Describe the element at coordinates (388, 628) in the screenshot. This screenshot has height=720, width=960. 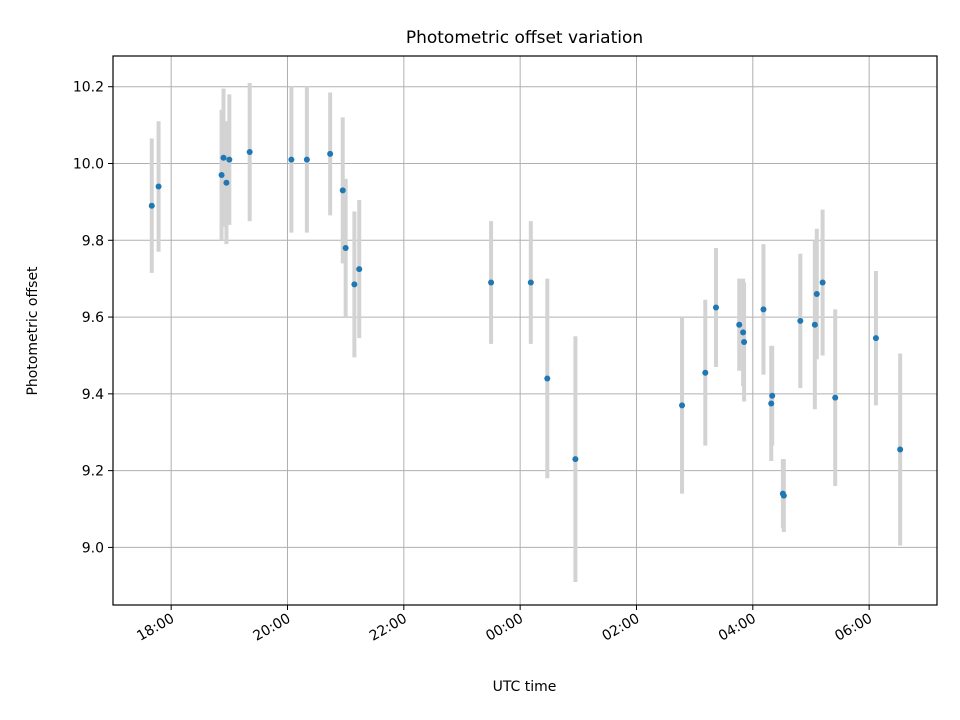
I see `x-tick-label: 22:00` at that location.